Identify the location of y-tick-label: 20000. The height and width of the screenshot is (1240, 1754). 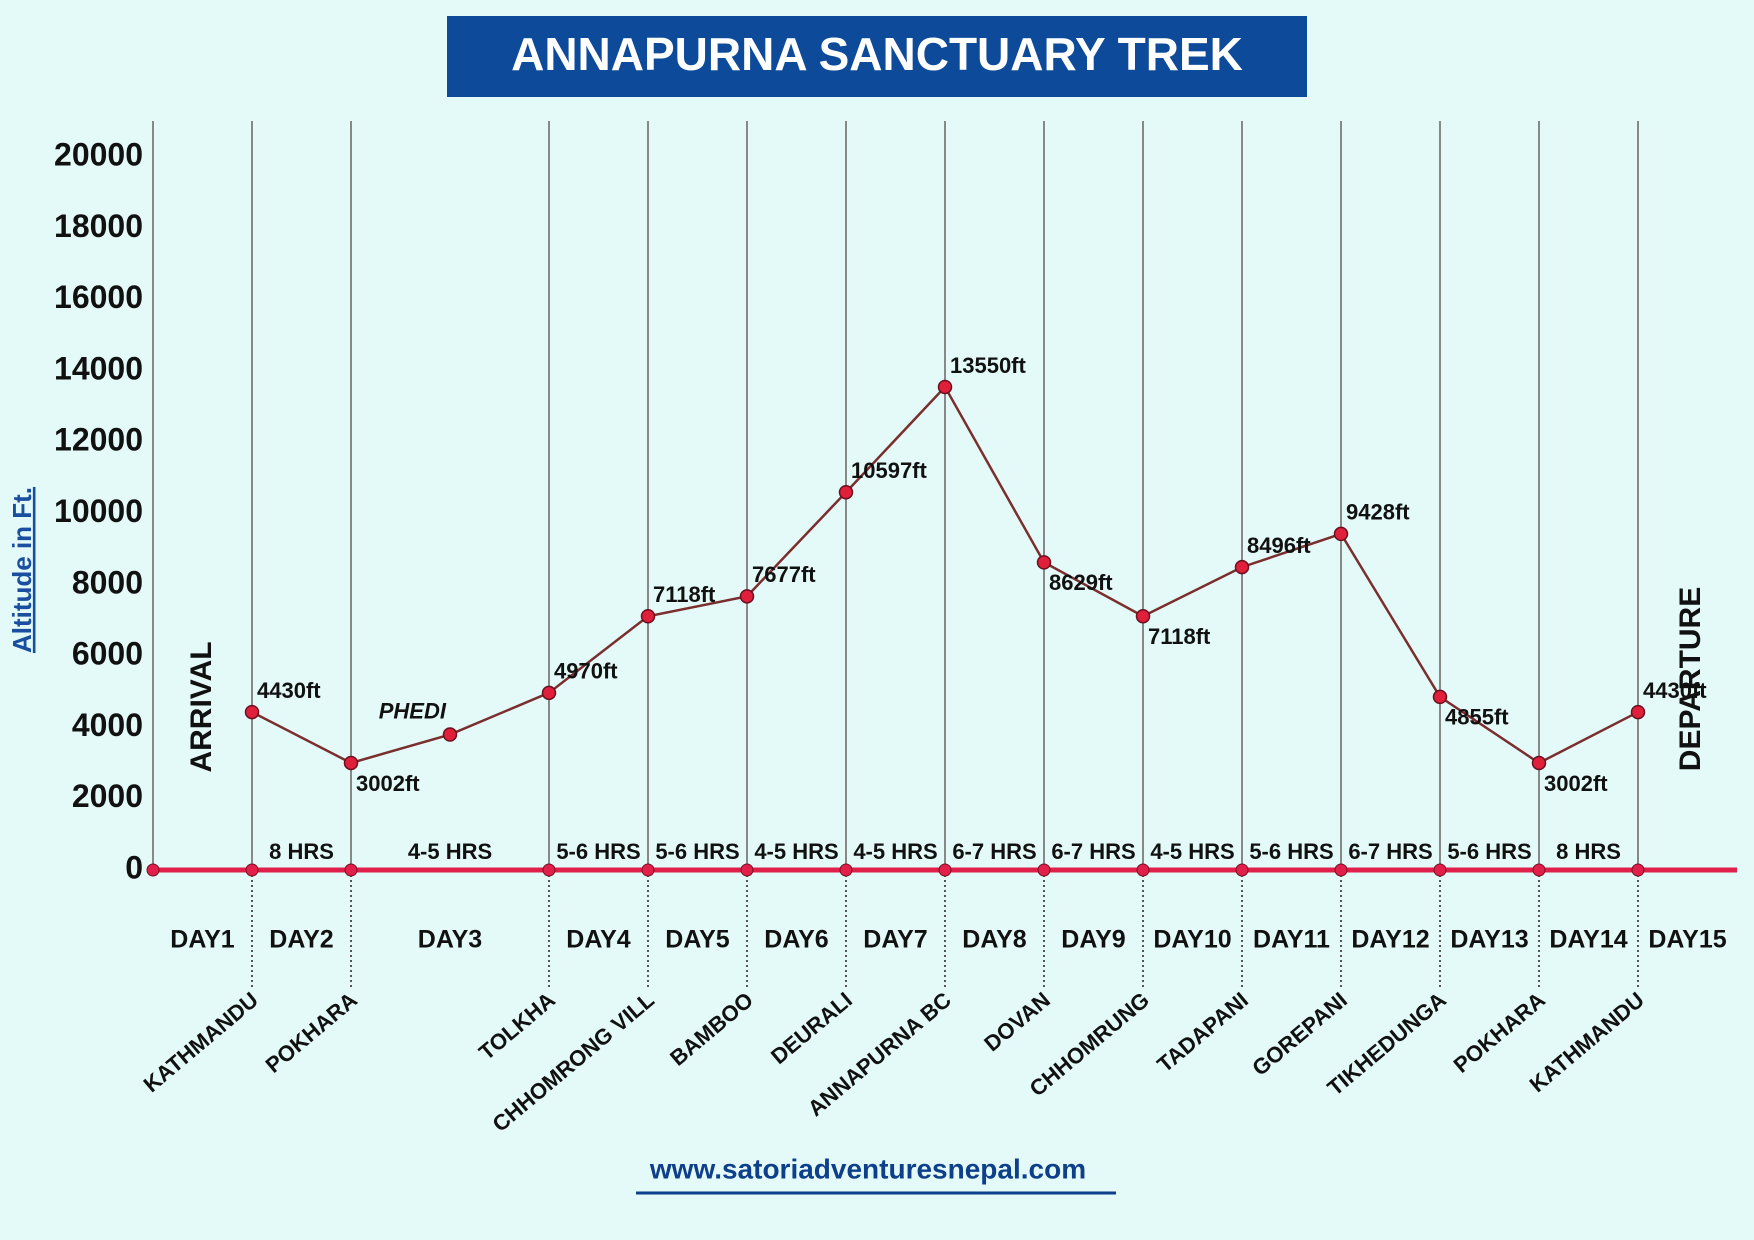
(98, 154).